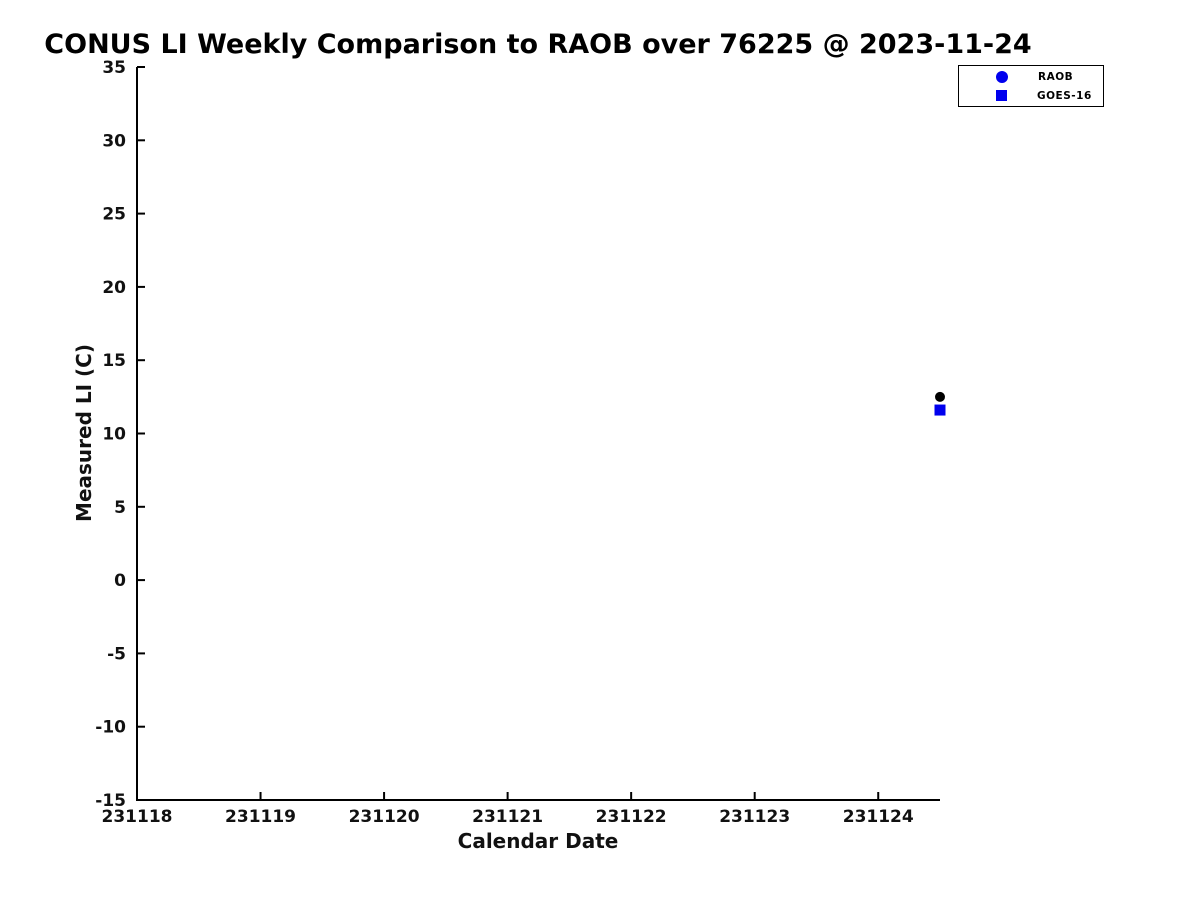 The height and width of the screenshot is (900, 1200). I want to click on goes16-square-marker-icon, so click(1001, 95).